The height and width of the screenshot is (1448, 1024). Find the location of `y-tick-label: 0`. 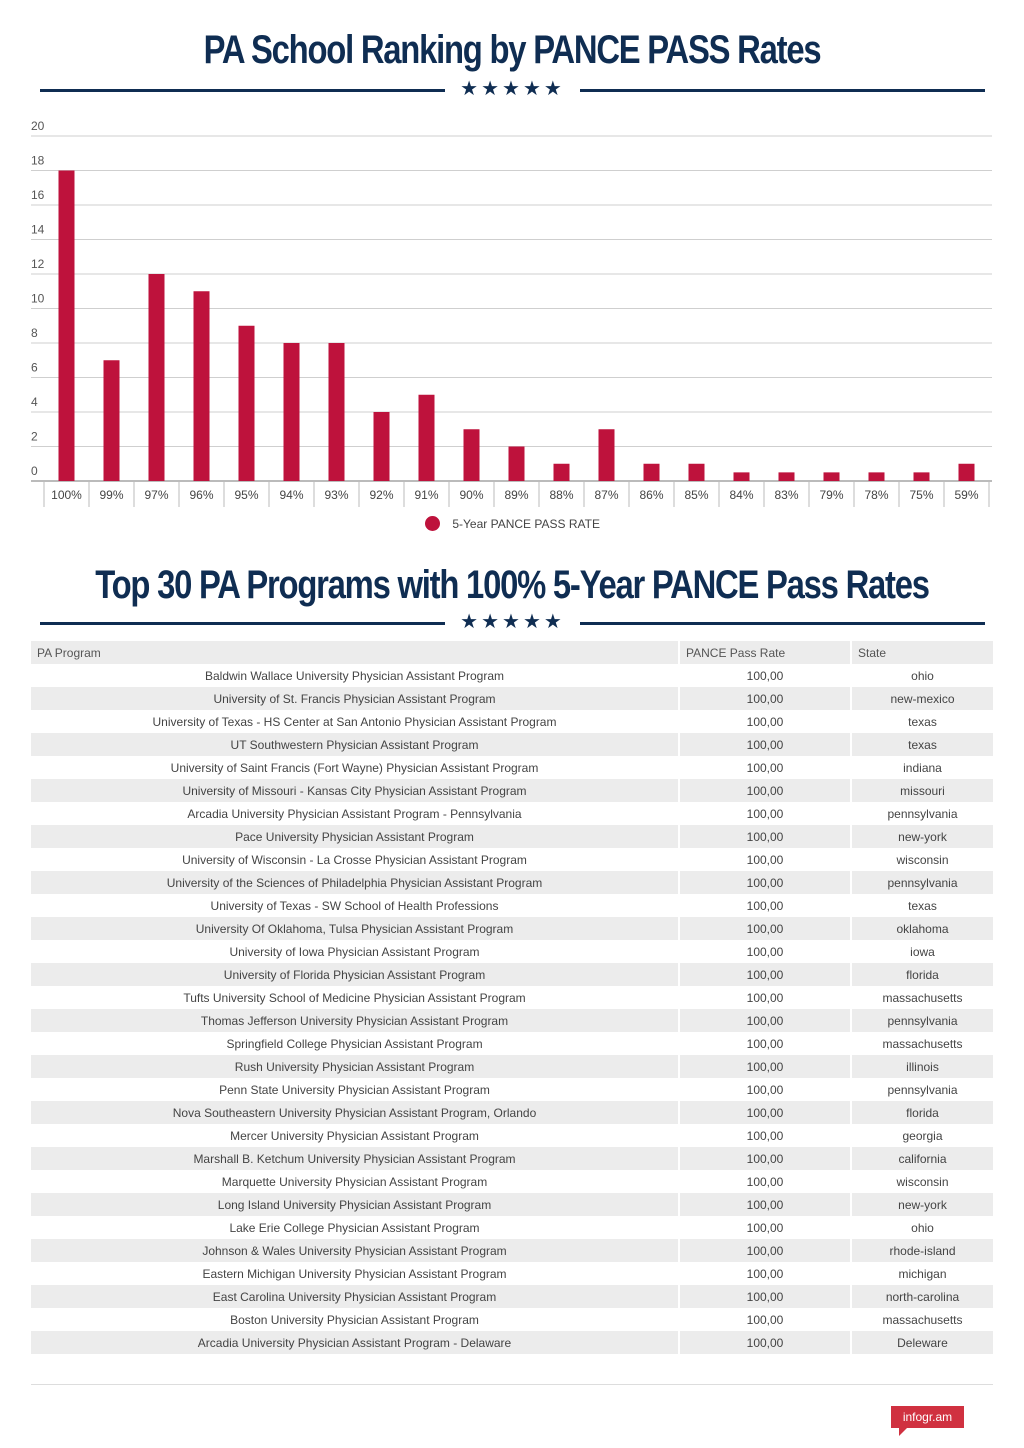

y-tick-label: 0 is located at coordinates (34, 471).